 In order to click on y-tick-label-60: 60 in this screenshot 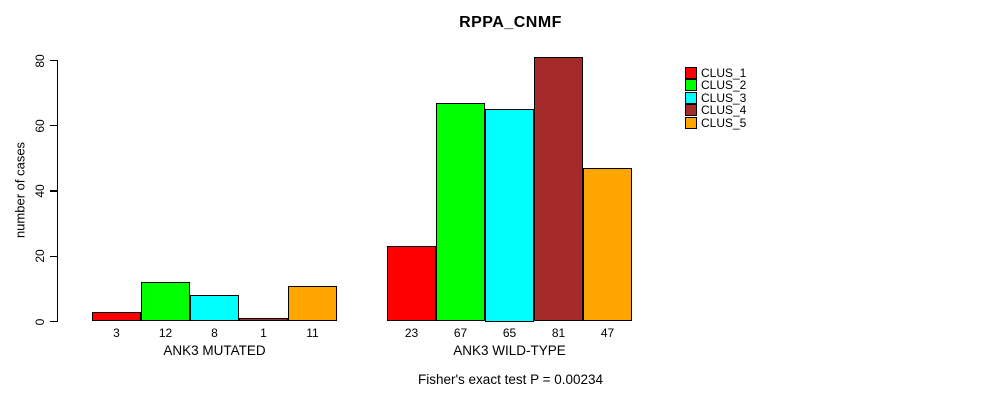, I will do `click(40, 126)`.